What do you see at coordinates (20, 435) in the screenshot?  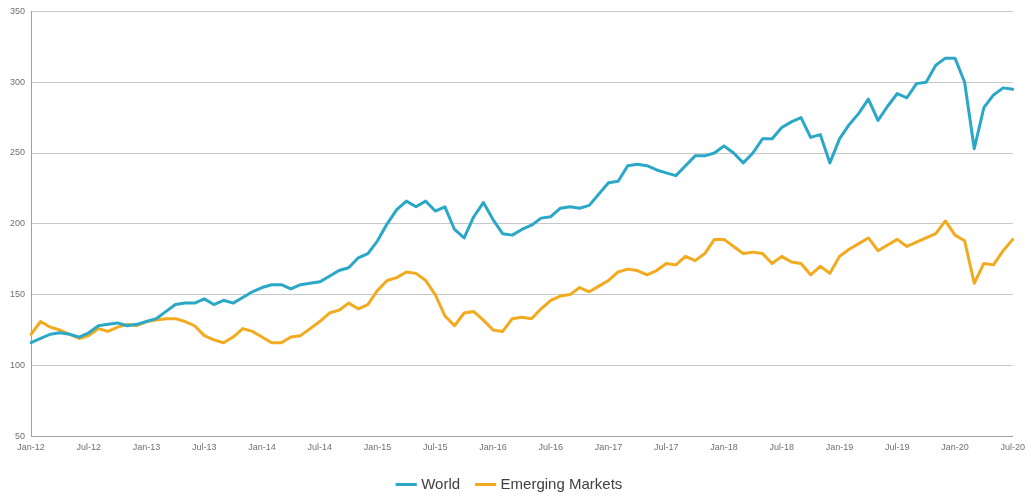 I see `y-tick-label: 50` at bounding box center [20, 435].